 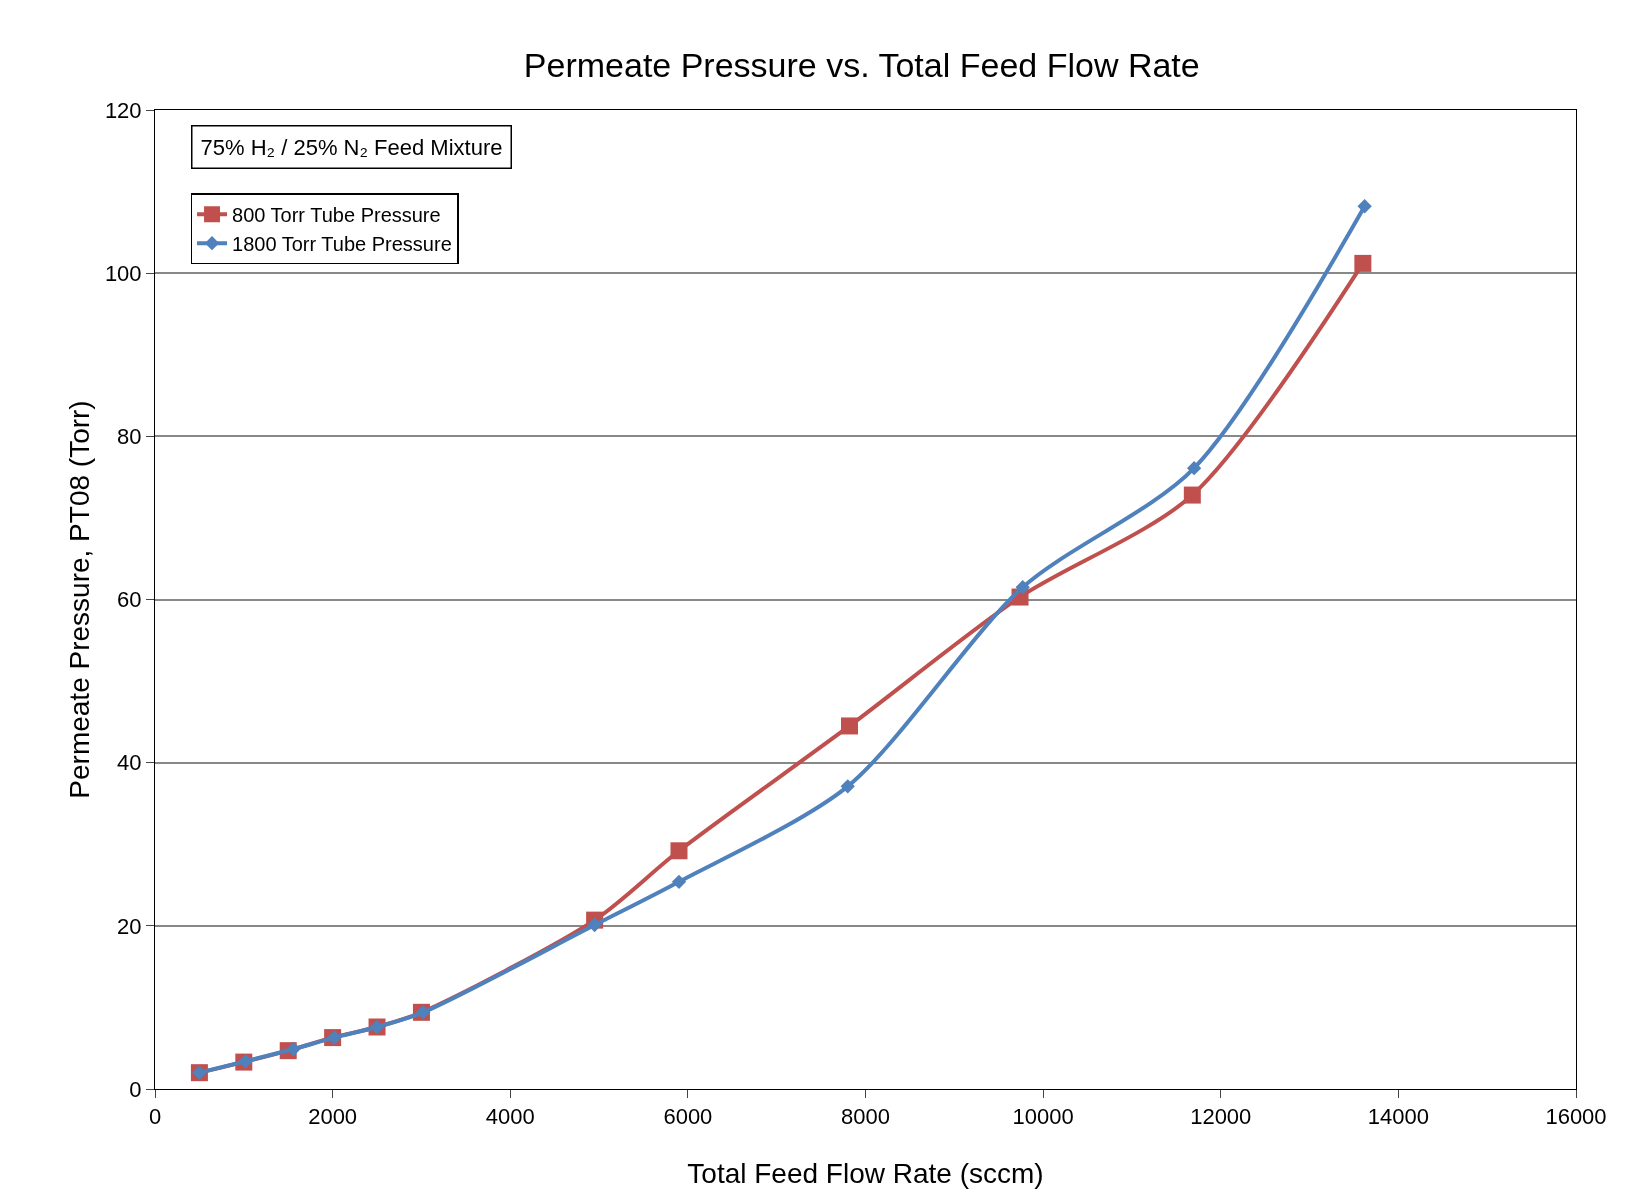 I want to click on y-tick-label: 40, so click(x=129, y=763).